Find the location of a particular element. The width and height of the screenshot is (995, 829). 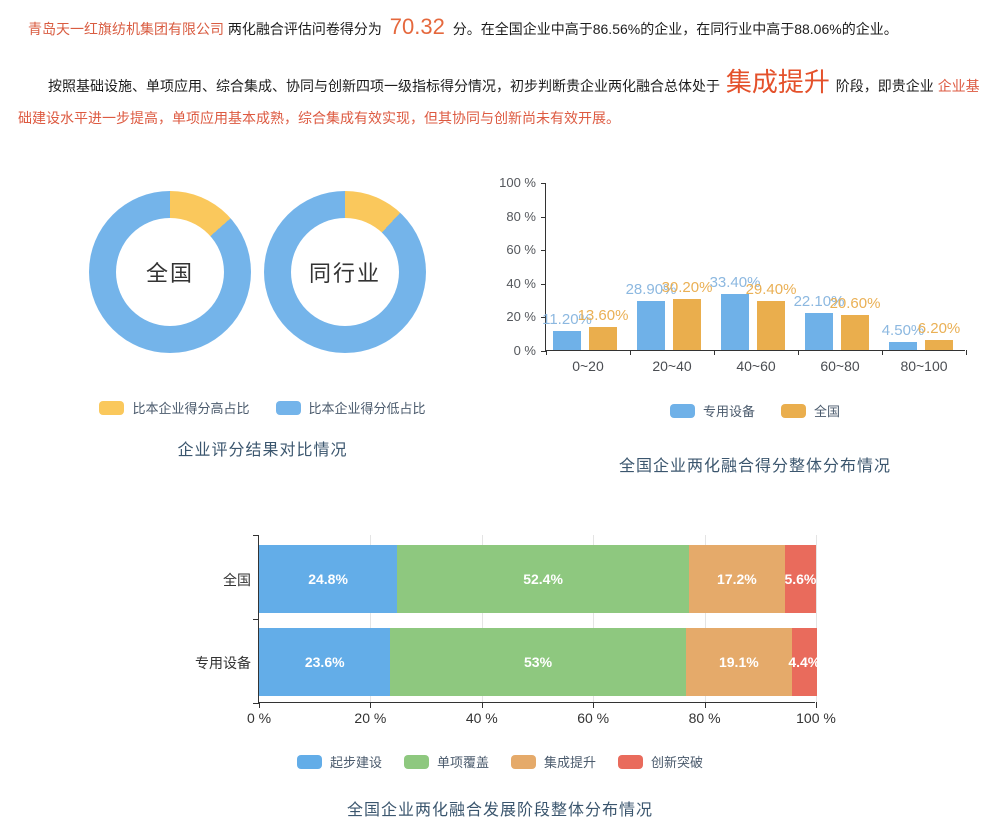

legend-item-higher: 比本企业得分高占比 is located at coordinates (174, 407).